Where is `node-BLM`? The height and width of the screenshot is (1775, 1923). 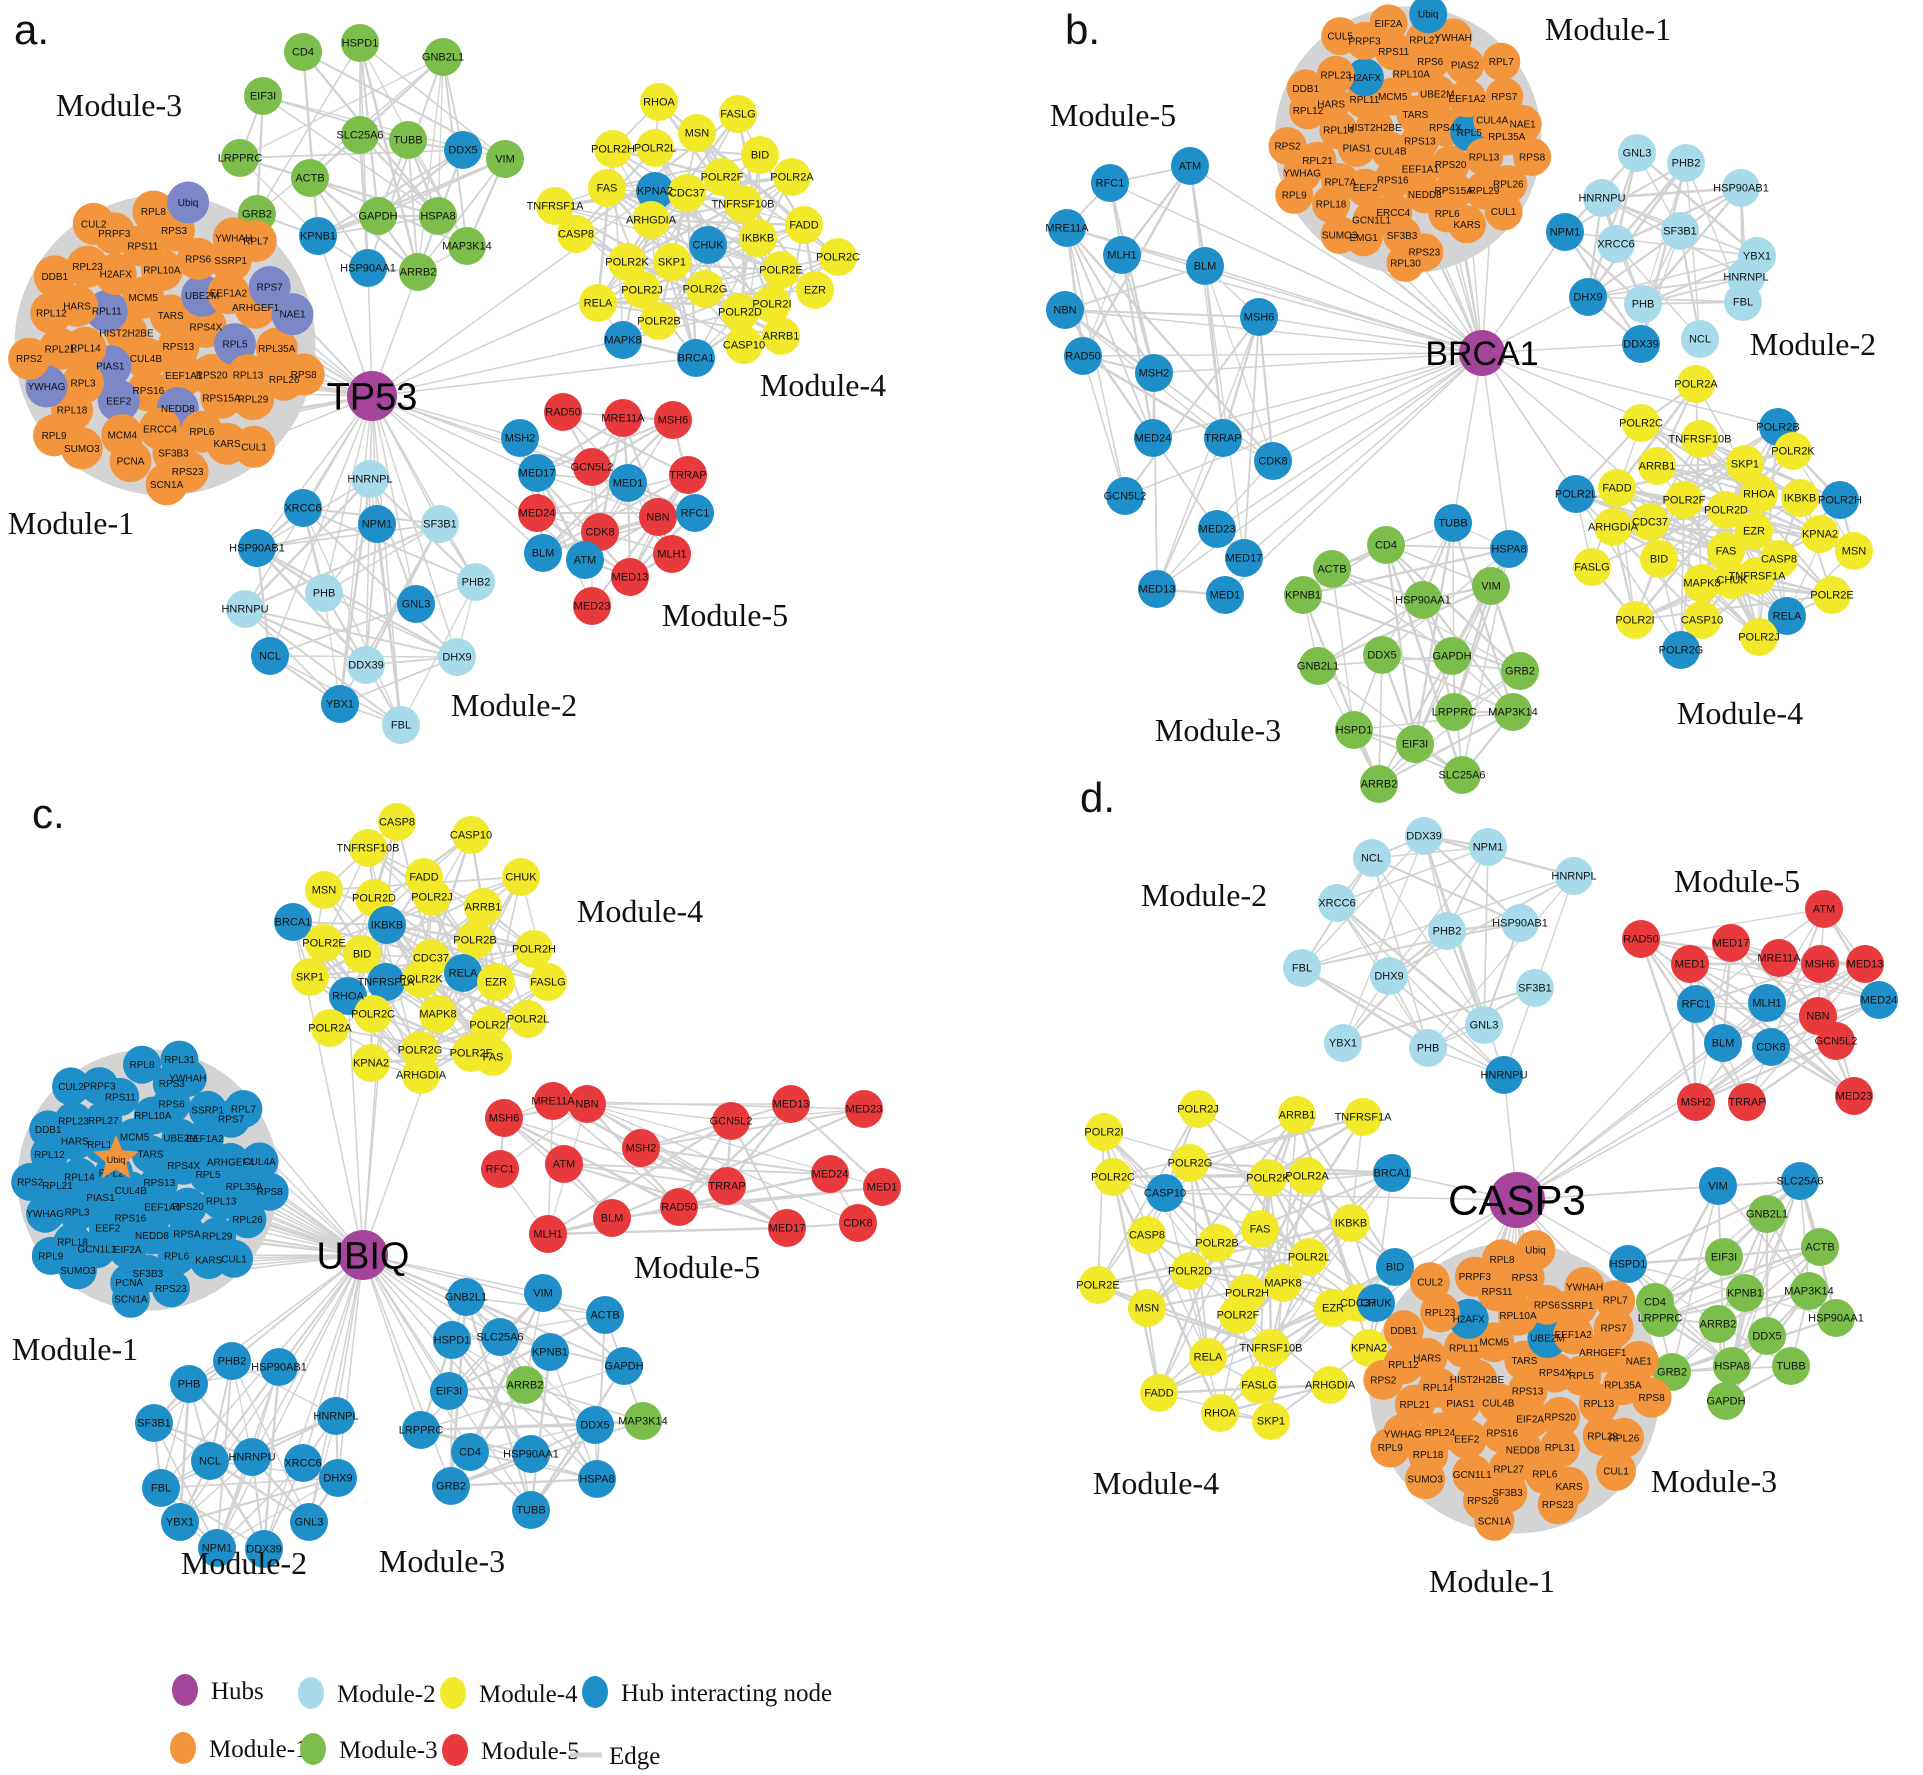 node-BLM is located at coordinates (543, 553).